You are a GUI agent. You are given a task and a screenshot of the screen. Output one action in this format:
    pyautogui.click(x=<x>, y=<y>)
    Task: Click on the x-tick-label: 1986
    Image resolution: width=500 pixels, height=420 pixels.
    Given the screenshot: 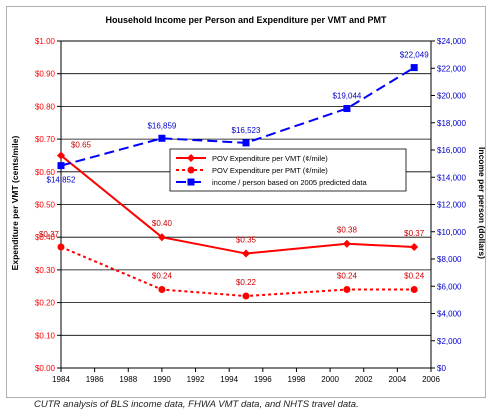 What is the action you would take?
    pyautogui.click(x=95, y=379)
    